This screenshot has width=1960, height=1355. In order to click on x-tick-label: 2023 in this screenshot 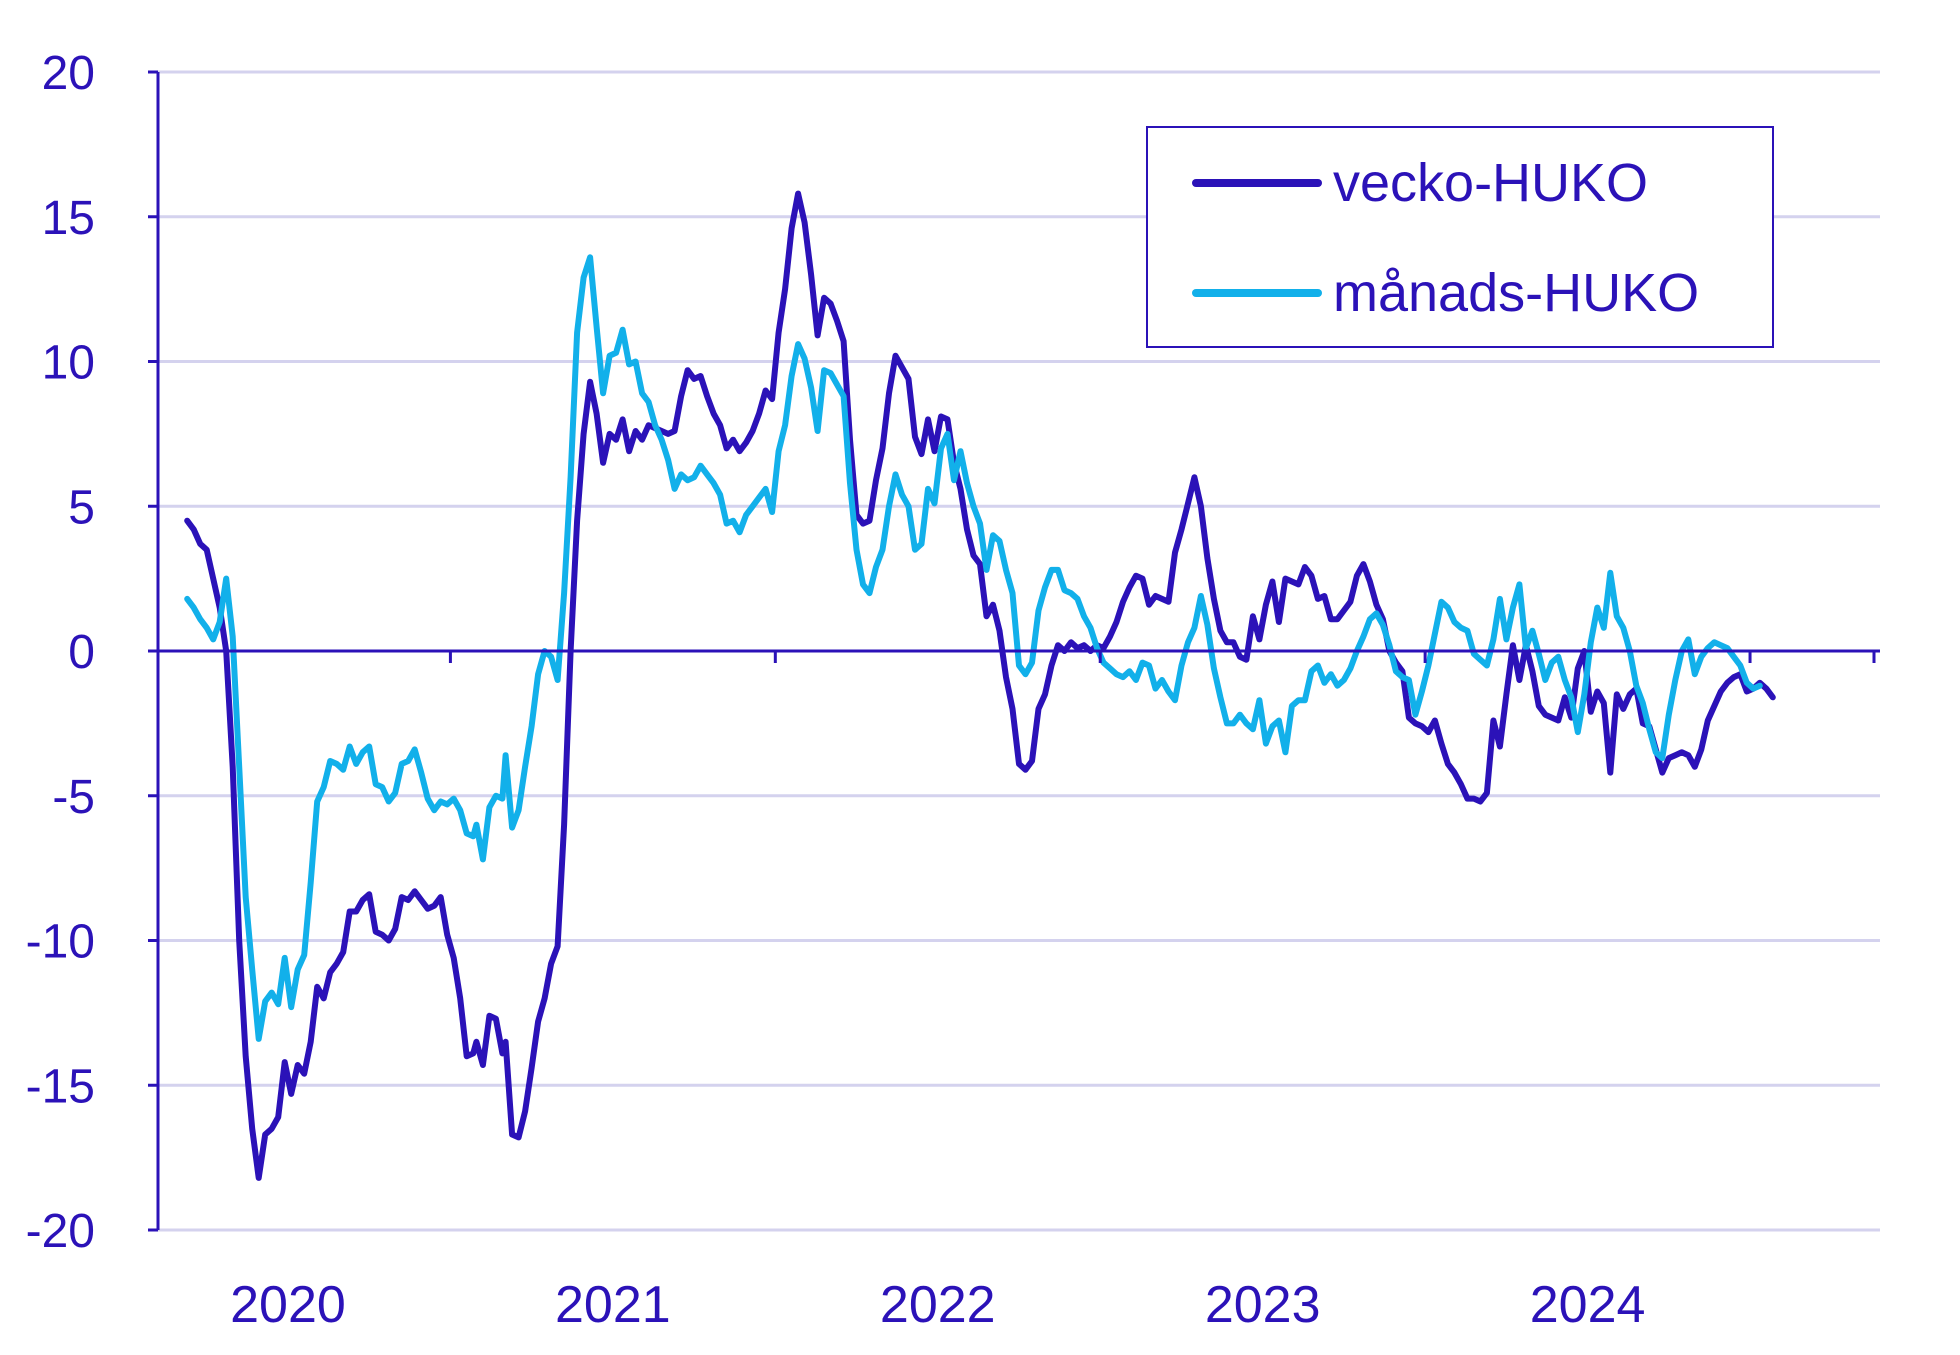, I will do `click(1263, 1305)`.